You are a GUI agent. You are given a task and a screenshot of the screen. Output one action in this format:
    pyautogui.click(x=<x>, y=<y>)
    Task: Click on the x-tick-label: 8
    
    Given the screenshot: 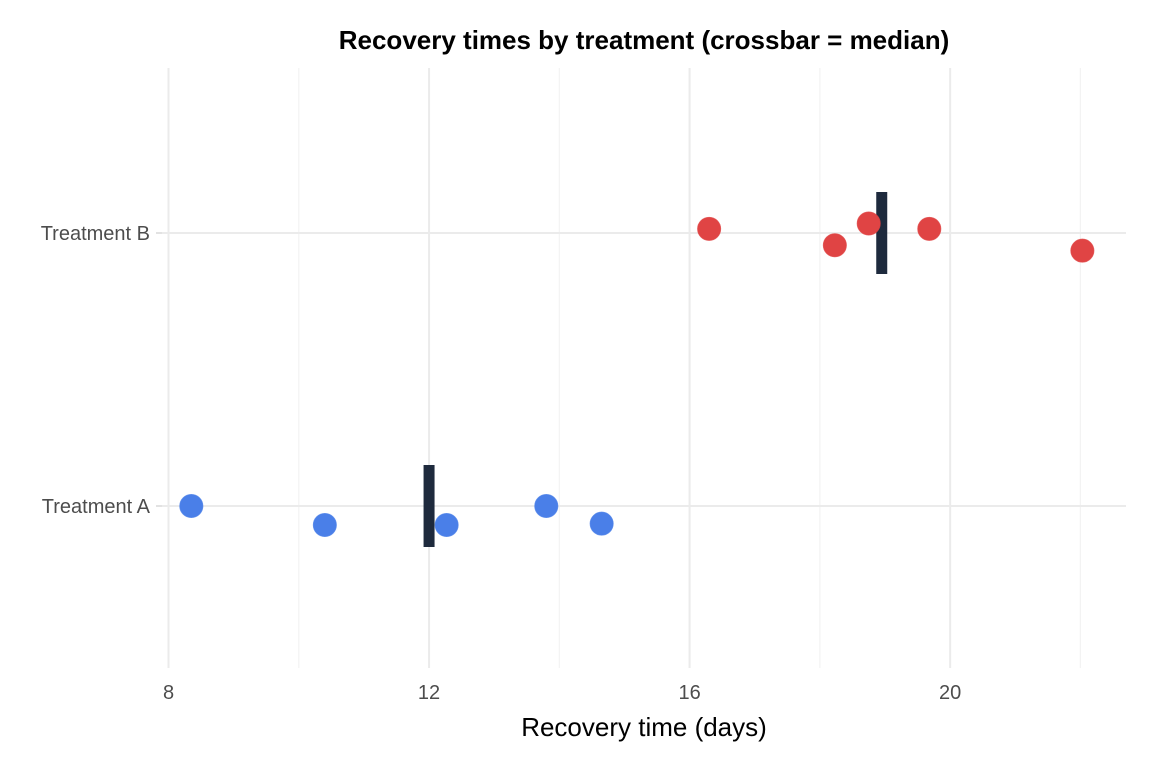 What is the action you would take?
    pyautogui.click(x=168, y=693)
    